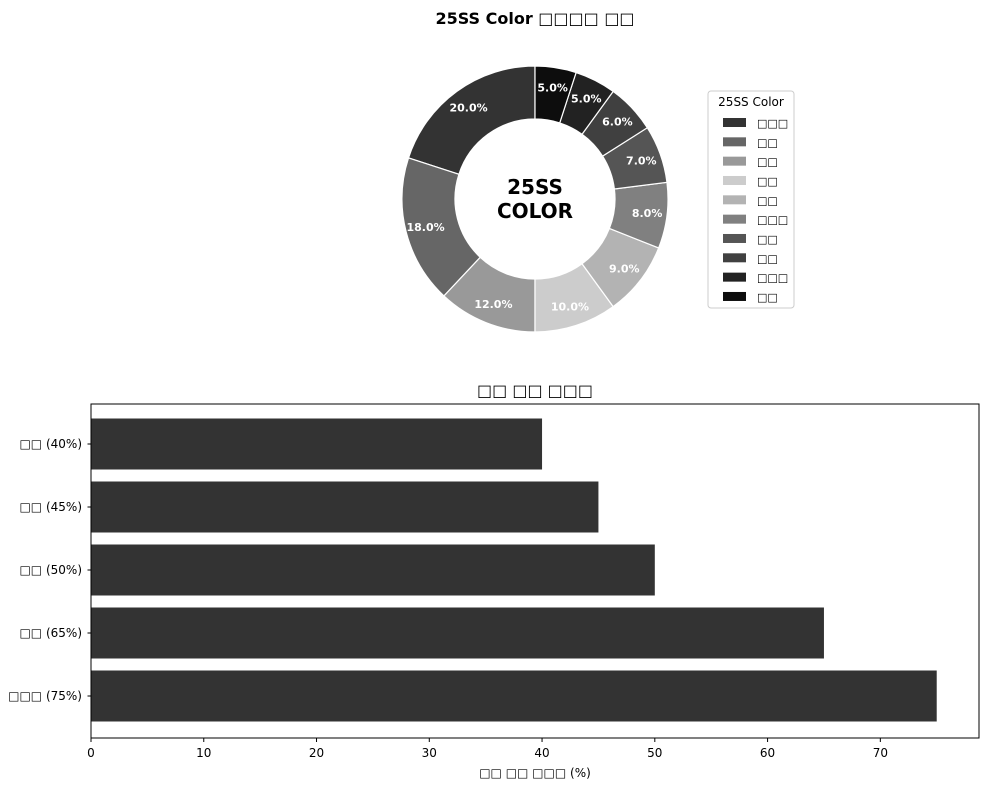  Describe the element at coordinates (641, 161) in the screenshot. I see `slice-value-label: 7.0%` at that location.